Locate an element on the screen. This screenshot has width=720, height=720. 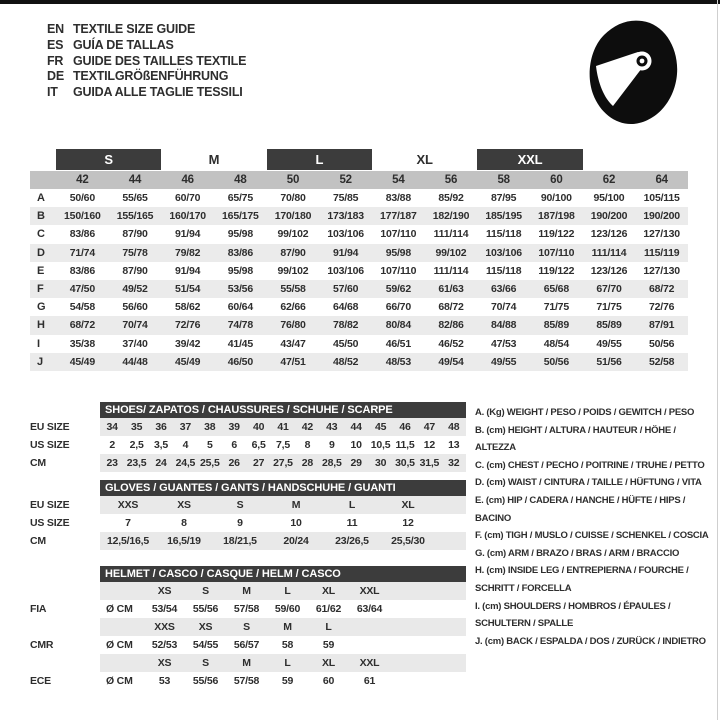
size-value: 39/42 is located at coordinates (188, 343).